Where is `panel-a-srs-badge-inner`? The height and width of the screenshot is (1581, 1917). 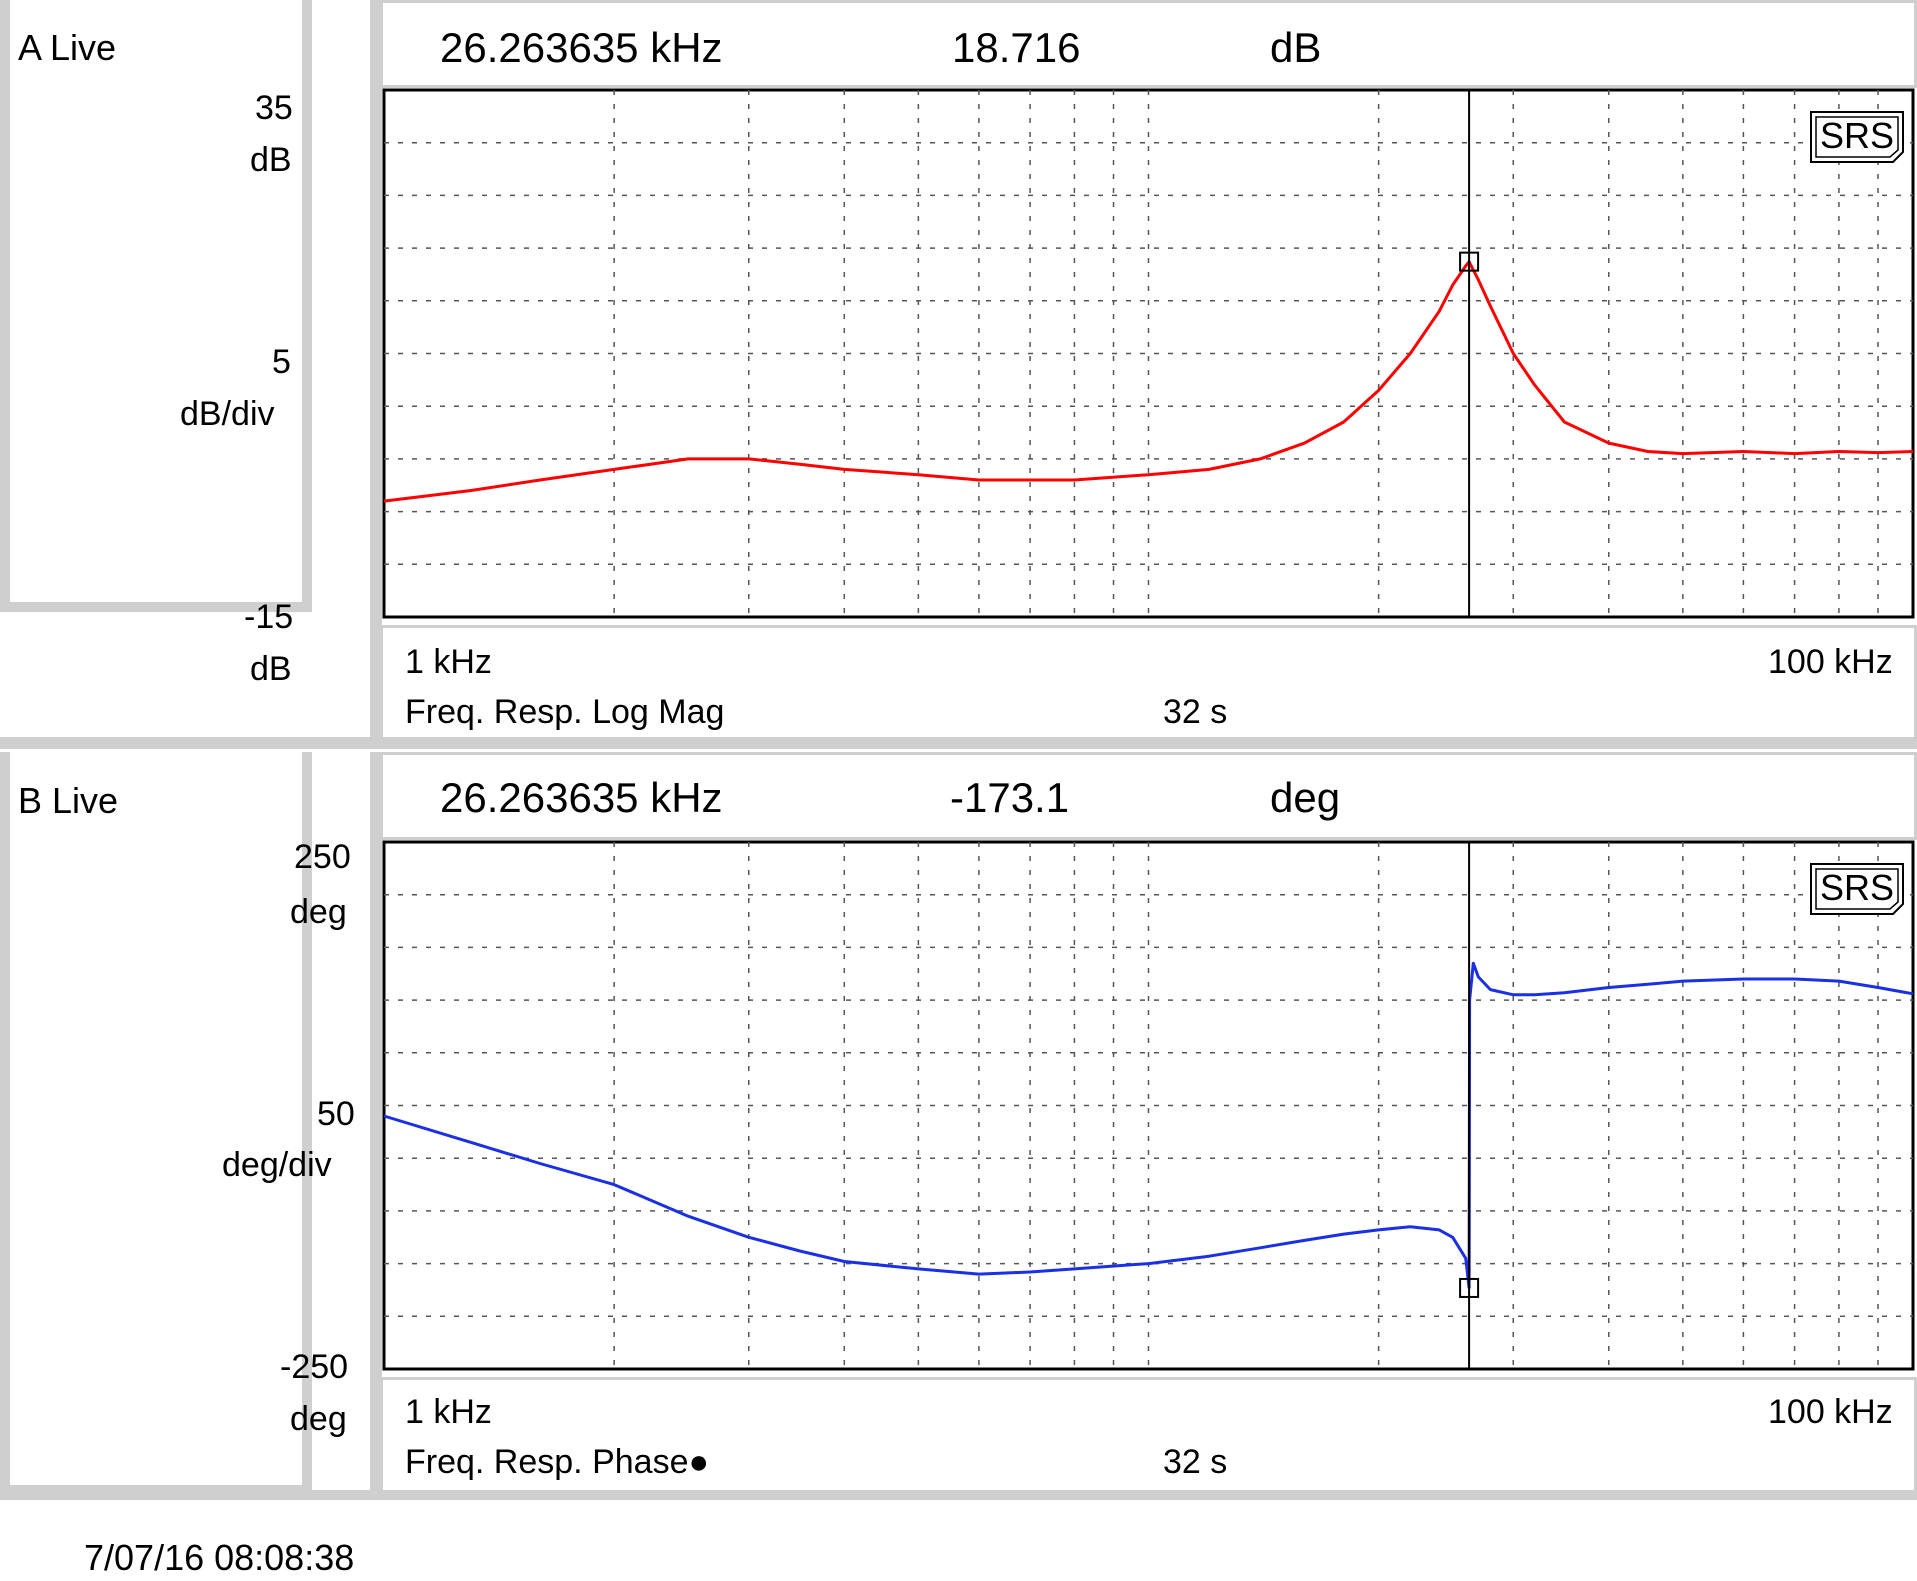 panel-a-srs-badge-inner is located at coordinates (1857, 137).